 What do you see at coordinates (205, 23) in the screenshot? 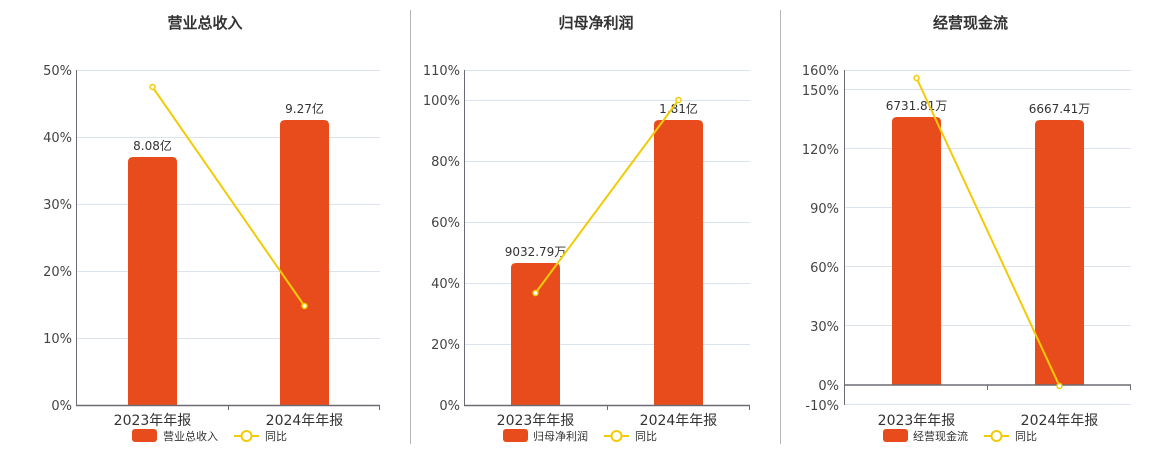
I see `chart-title: 营业总收入` at bounding box center [205, 23].